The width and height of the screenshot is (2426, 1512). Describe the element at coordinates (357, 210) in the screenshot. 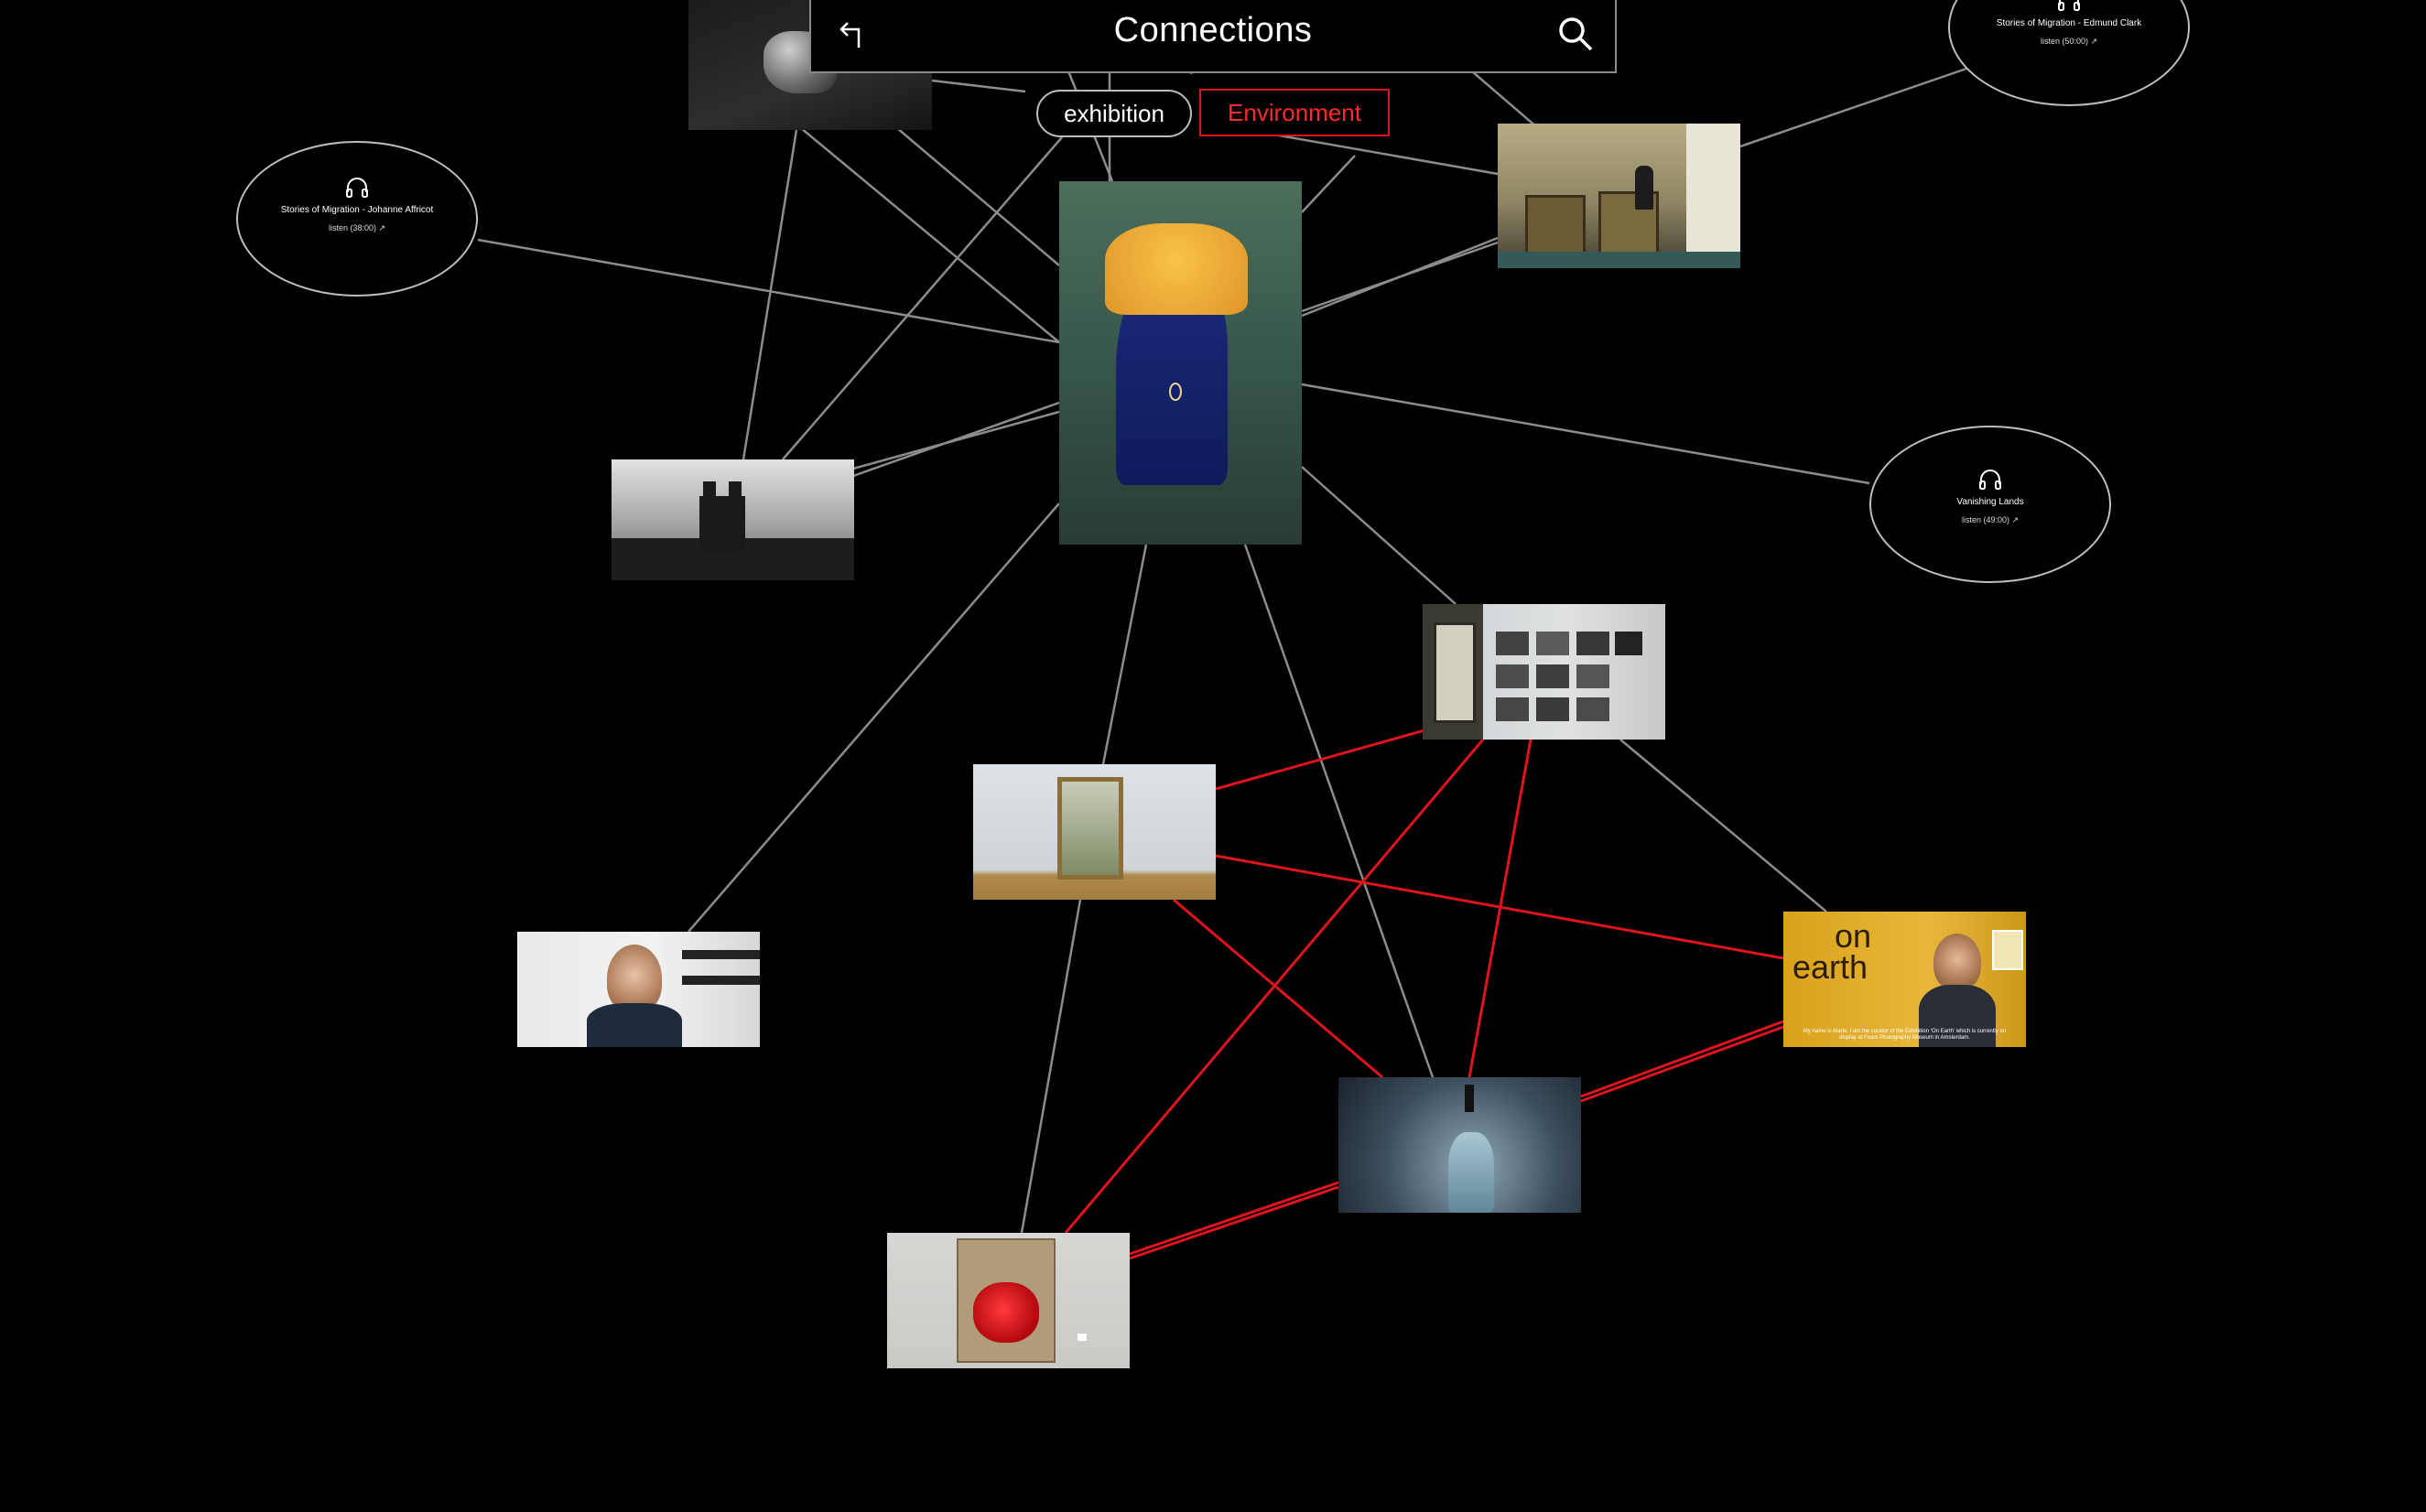

I see `audio-title: Stories of Migration - Johanne Affricot` at that location.